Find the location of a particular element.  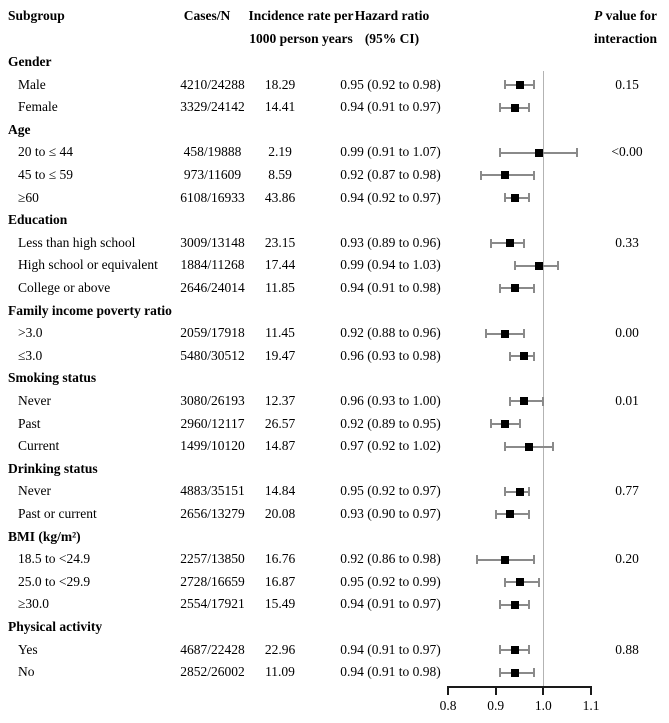

cases-value: 2554/17921 is located at coordinates (212, 604).